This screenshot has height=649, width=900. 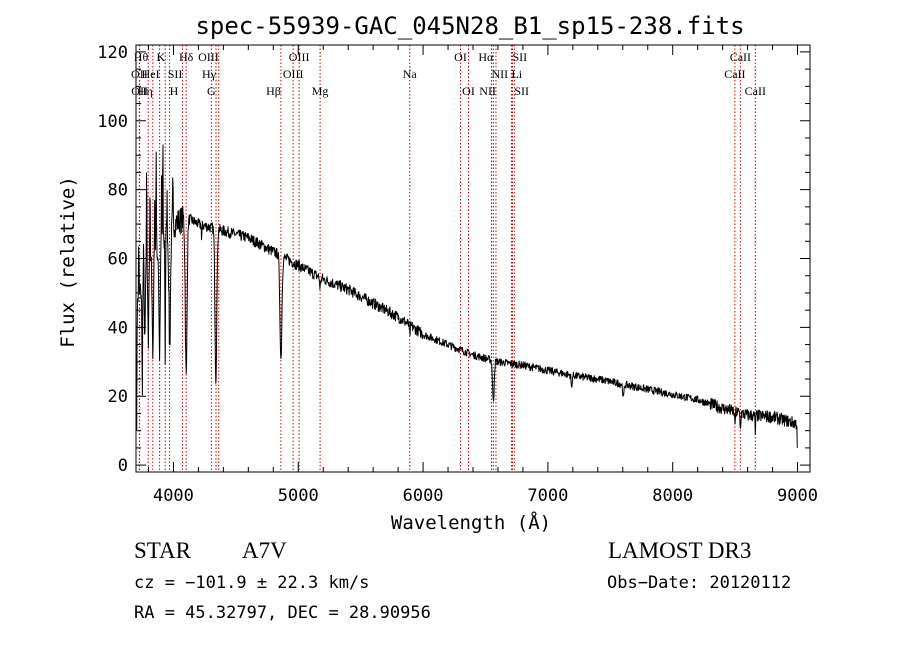 I want to click on y-tick-label: 20, so click(x=118, y=397).